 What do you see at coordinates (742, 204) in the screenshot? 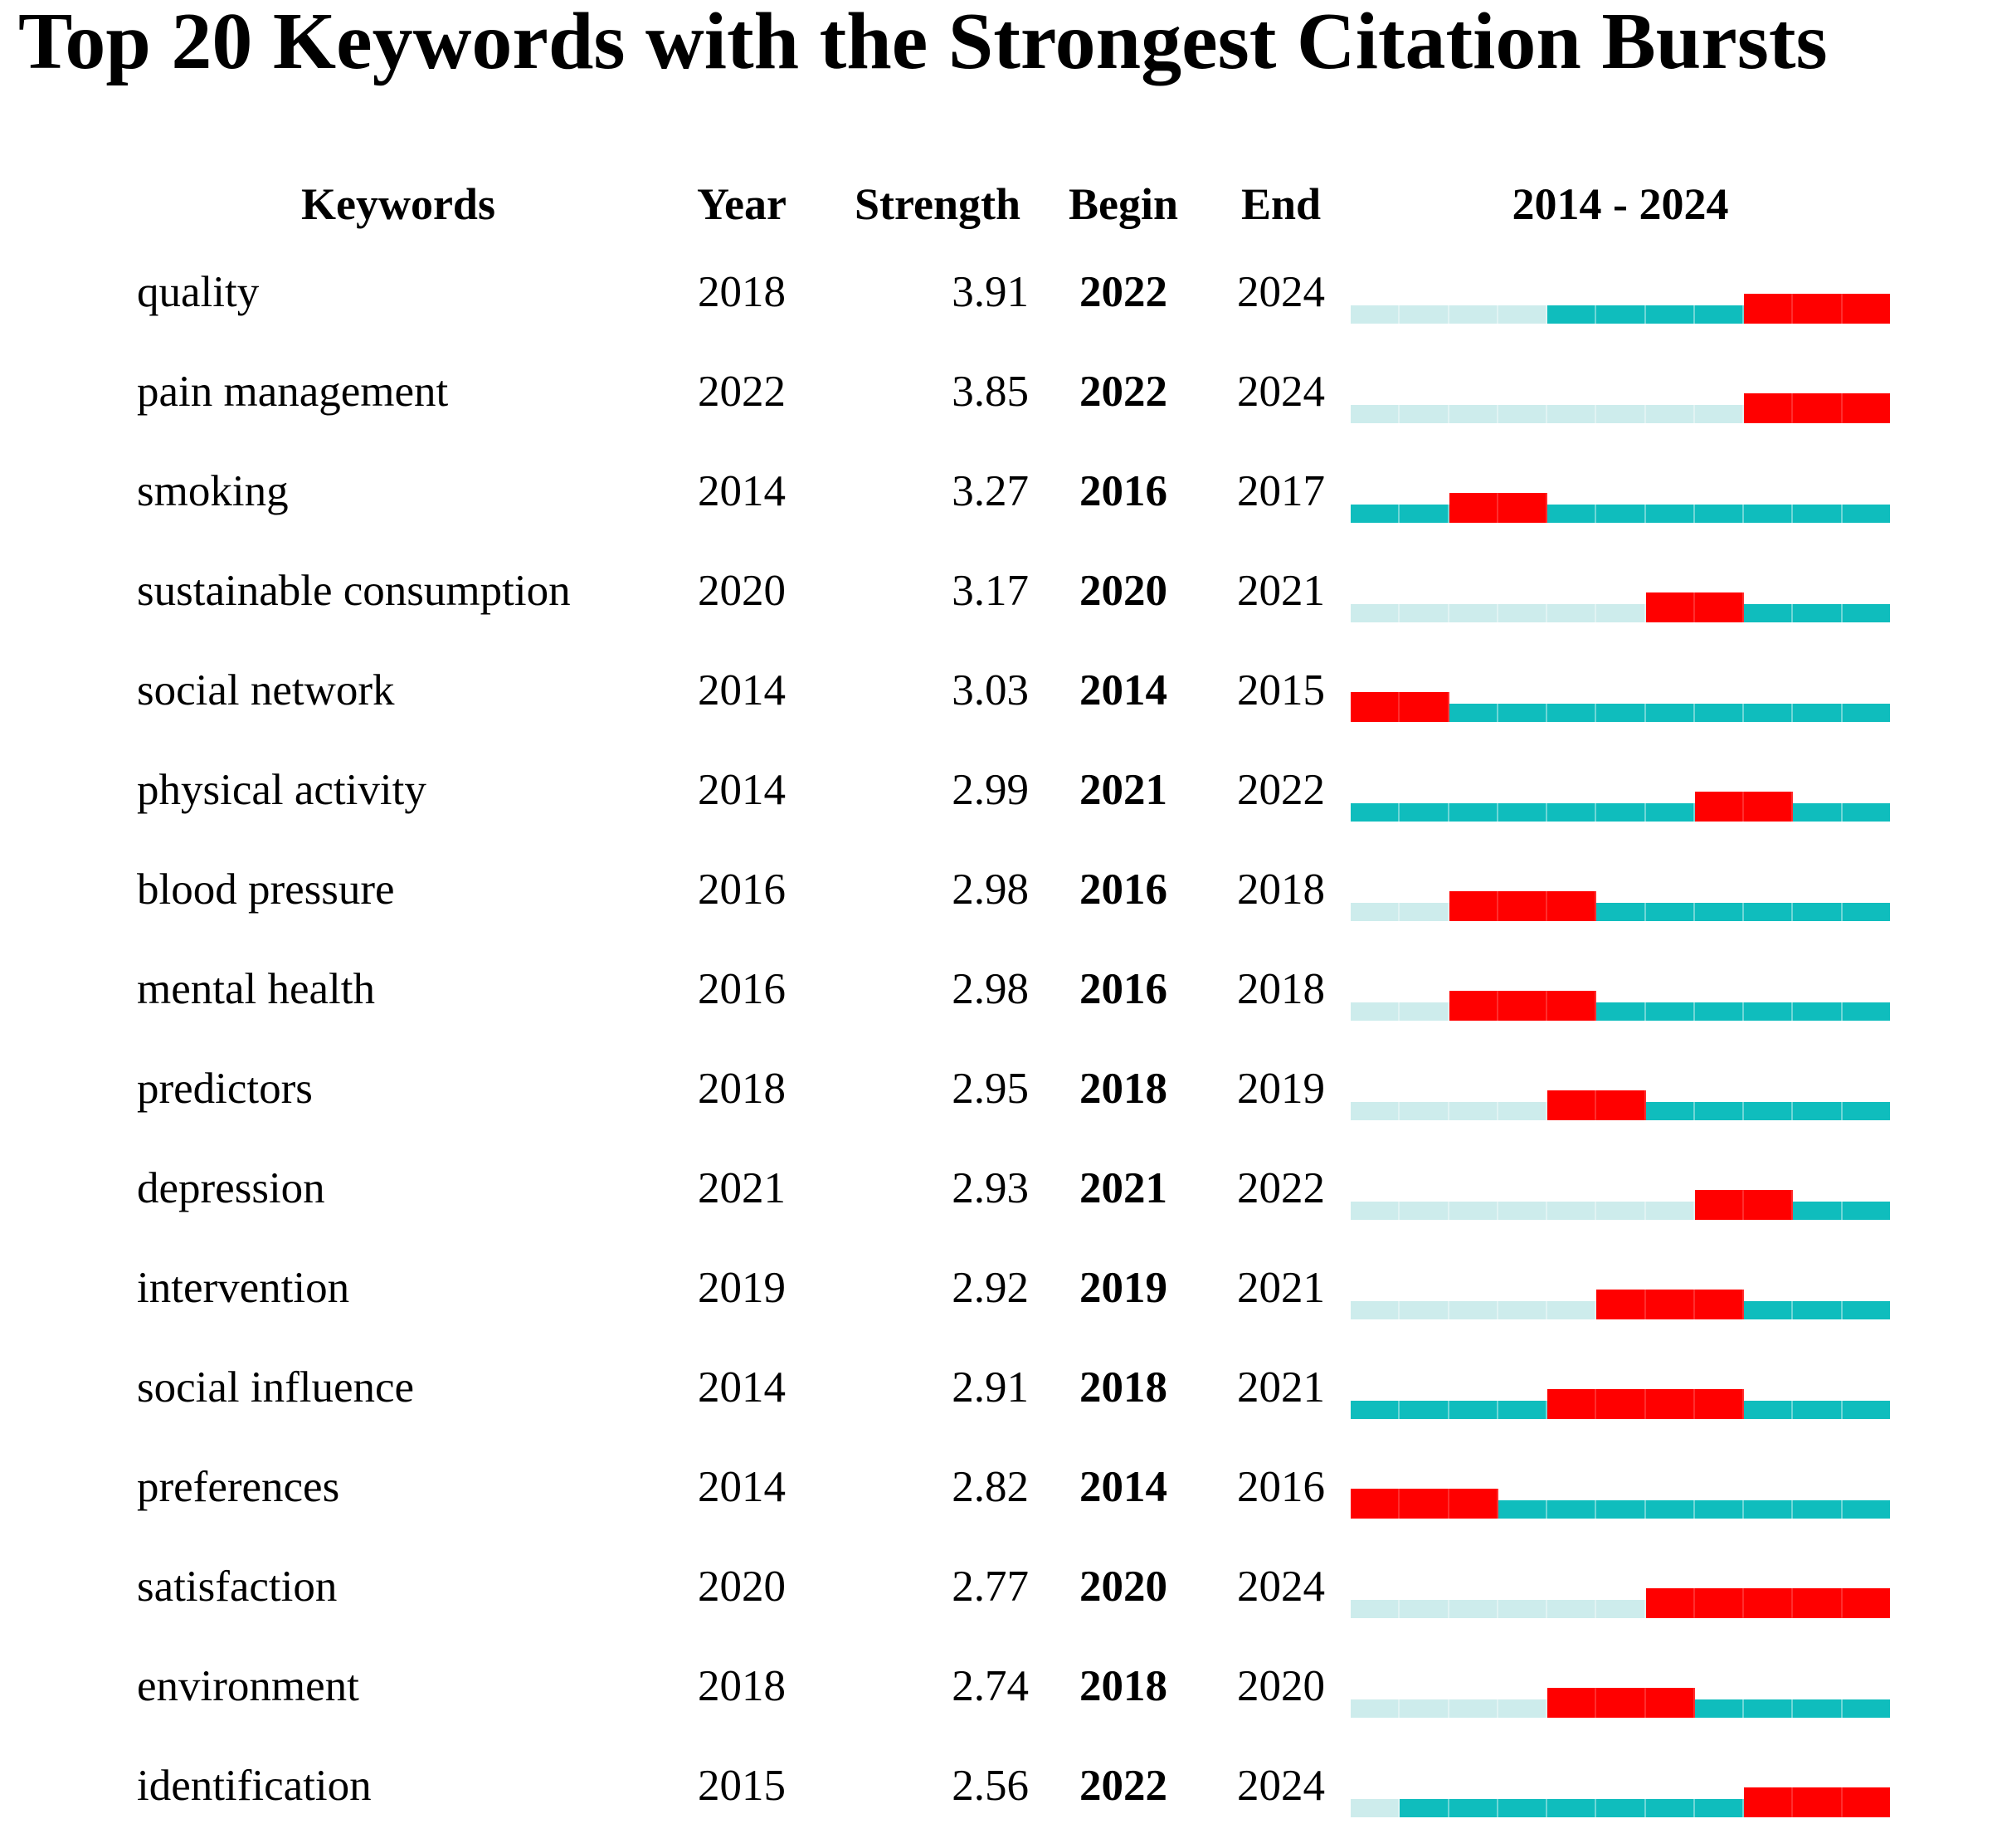
I see `column-header-year: Year` at bounding box center [742, 204].